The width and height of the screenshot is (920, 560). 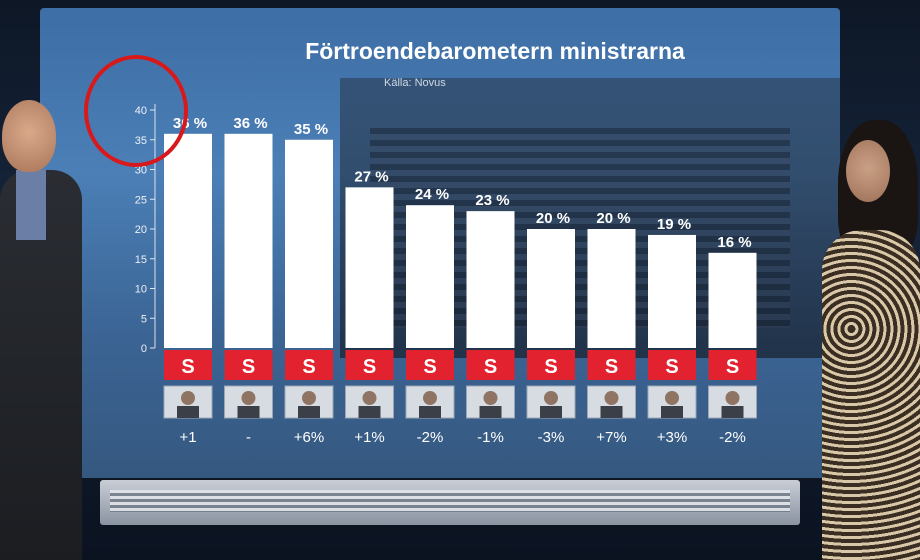 I want to click on change-label: -1%, so click(x=490, y=437).